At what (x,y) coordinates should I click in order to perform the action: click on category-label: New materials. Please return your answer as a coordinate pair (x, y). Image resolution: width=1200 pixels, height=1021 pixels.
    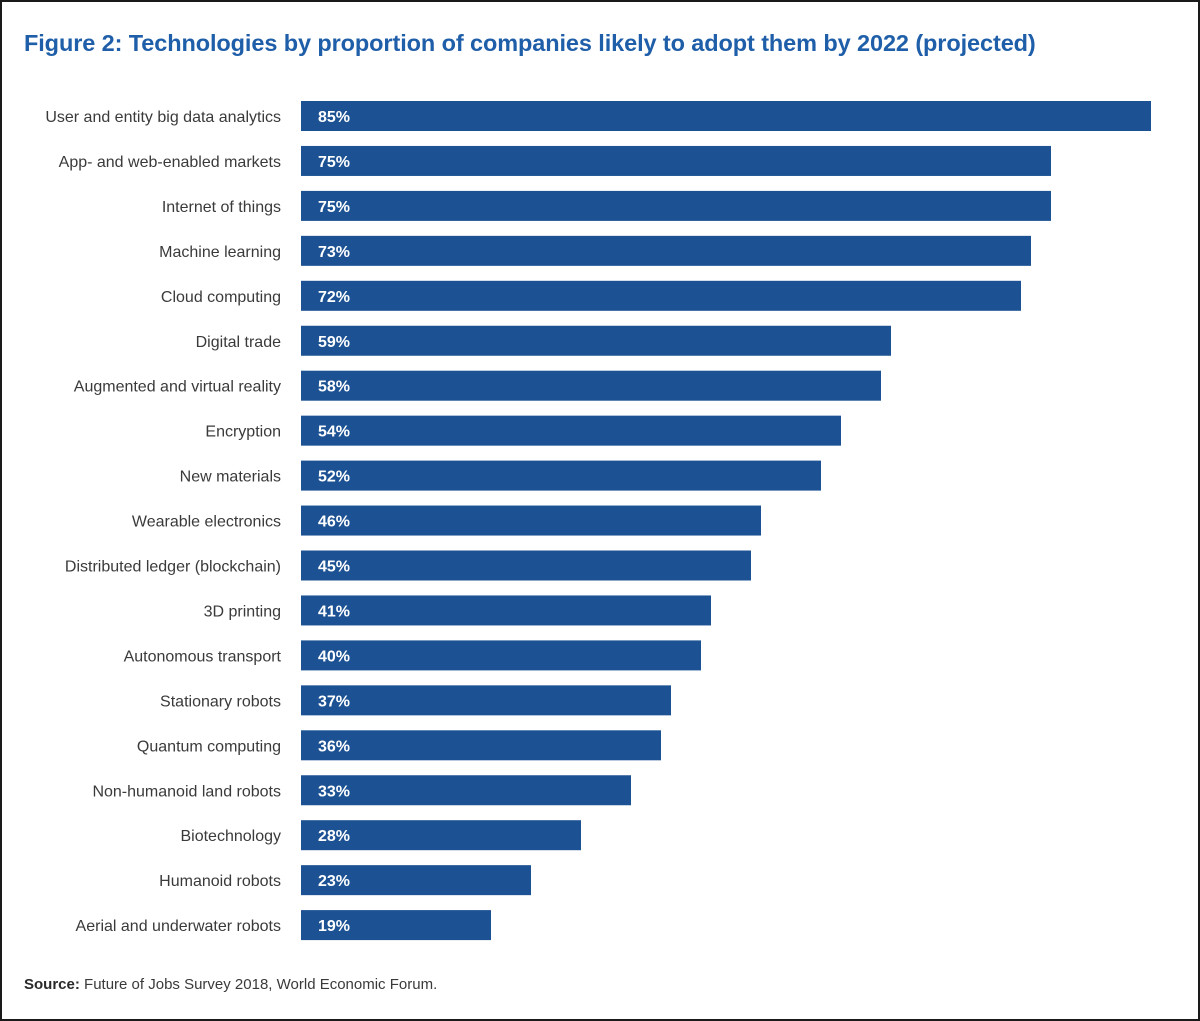
    Looking at the image, I should click on (230, 477).